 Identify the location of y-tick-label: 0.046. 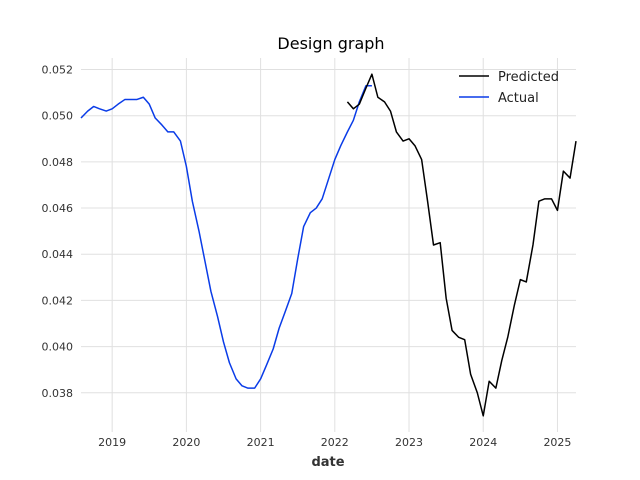
(58, 208).